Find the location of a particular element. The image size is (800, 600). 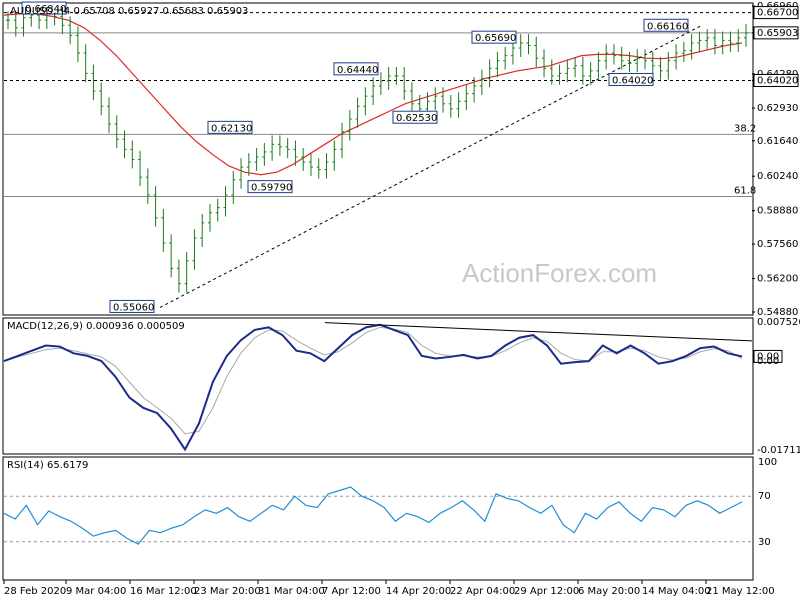

price-annotation: 0.62530 is located at coordinates (415, 117).